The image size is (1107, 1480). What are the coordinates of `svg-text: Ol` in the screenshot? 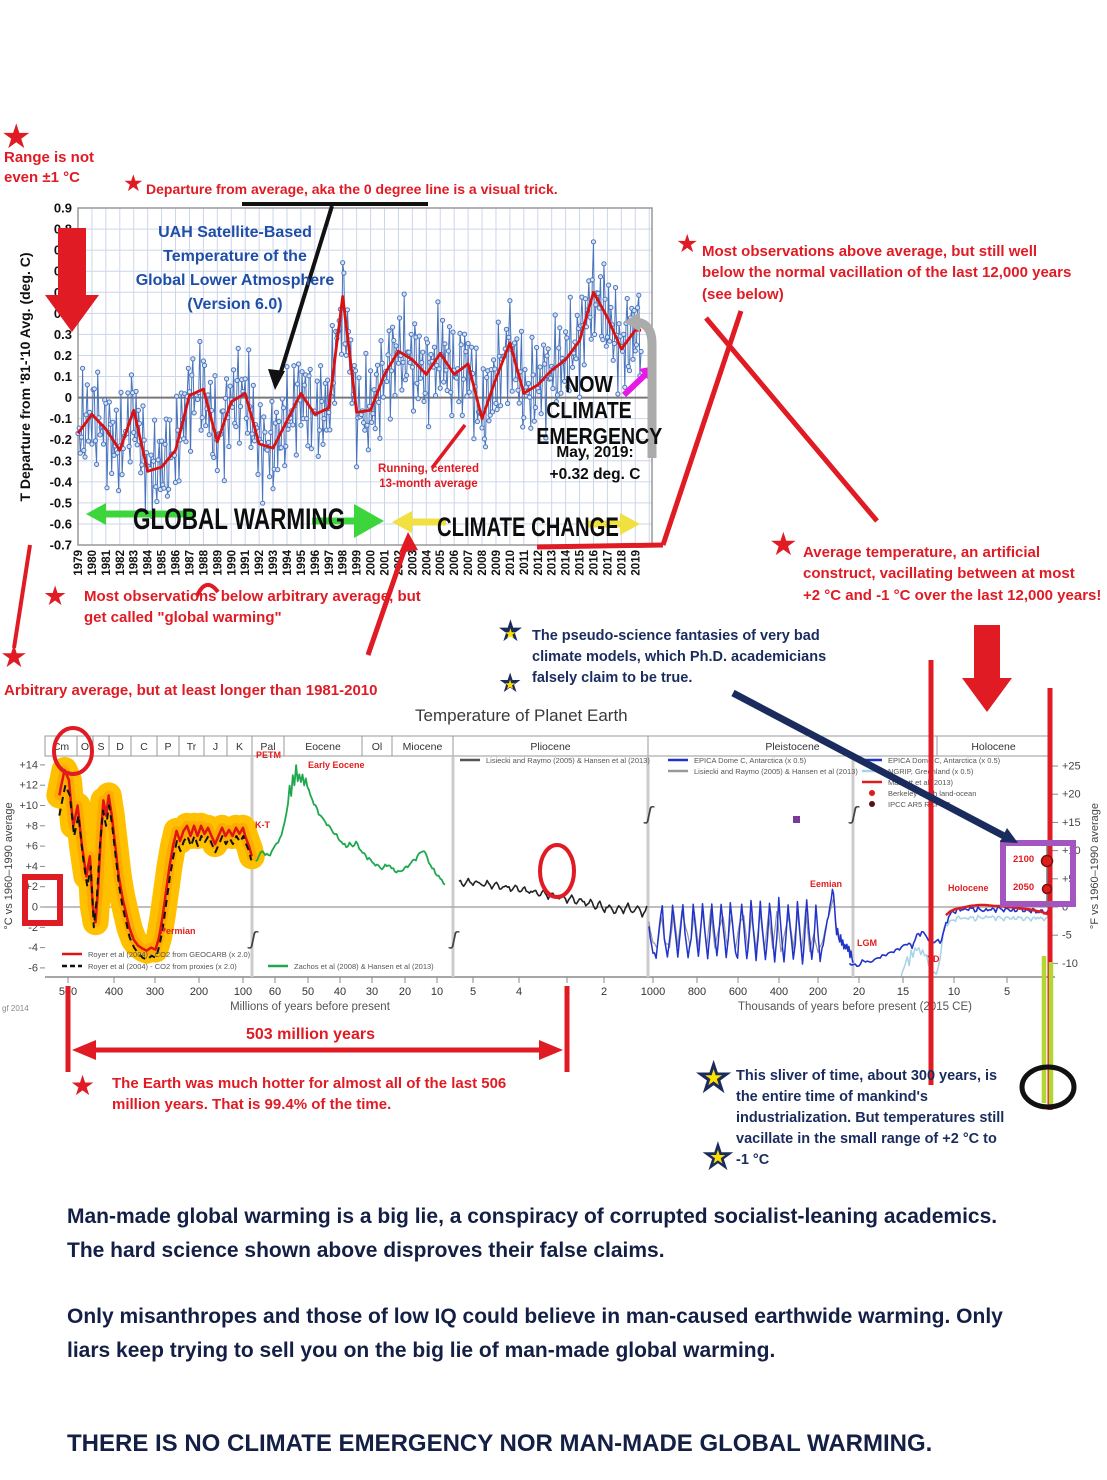 It's located at (377, 747).